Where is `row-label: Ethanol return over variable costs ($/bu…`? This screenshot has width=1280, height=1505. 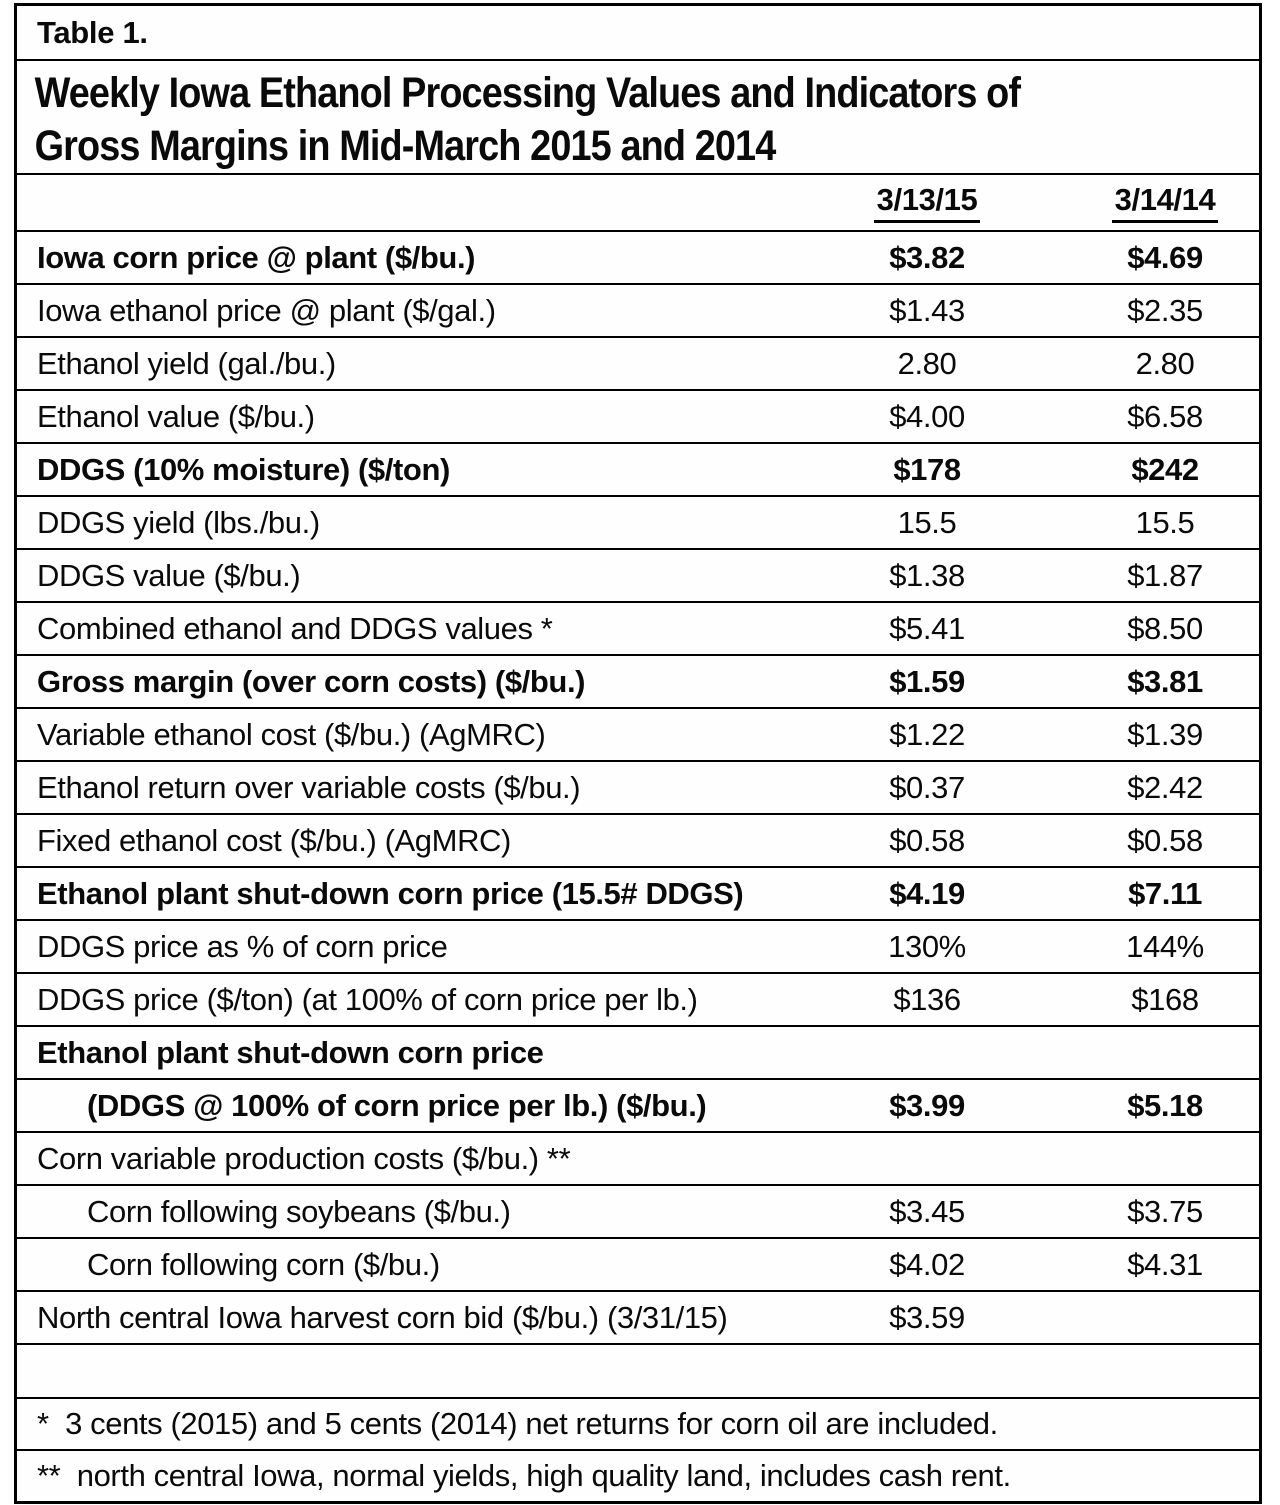
row-label: Ethanol return over variable costs ($/bu… is located at coordinates (309, 787).